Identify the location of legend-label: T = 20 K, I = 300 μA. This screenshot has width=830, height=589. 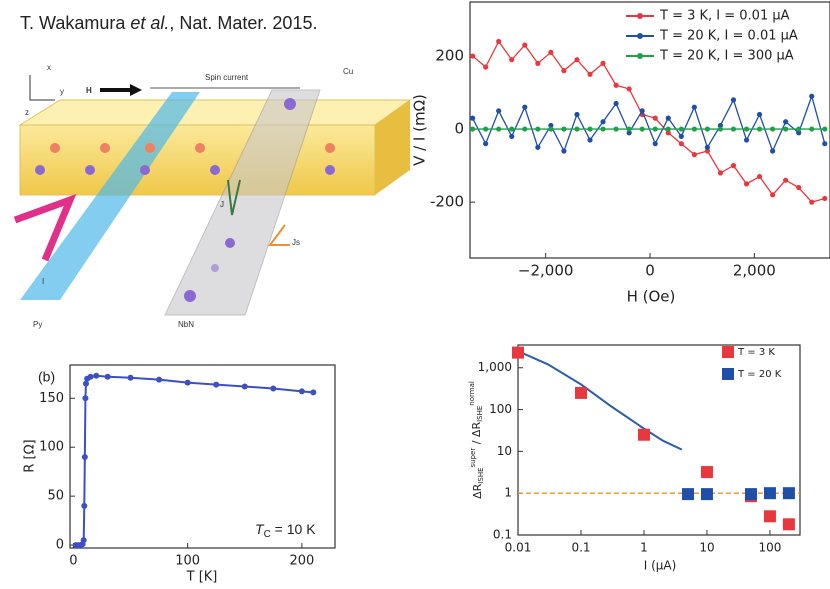
(726, 56).